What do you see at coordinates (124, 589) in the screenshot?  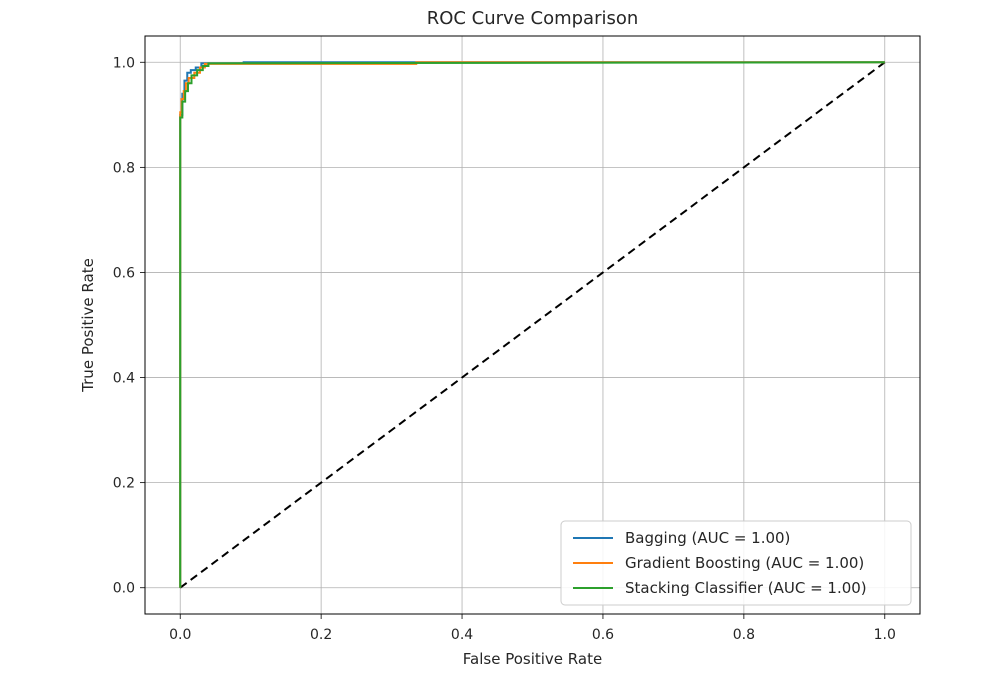 I see `y-tick-label: 0.0` at bounding box center [124, 589].